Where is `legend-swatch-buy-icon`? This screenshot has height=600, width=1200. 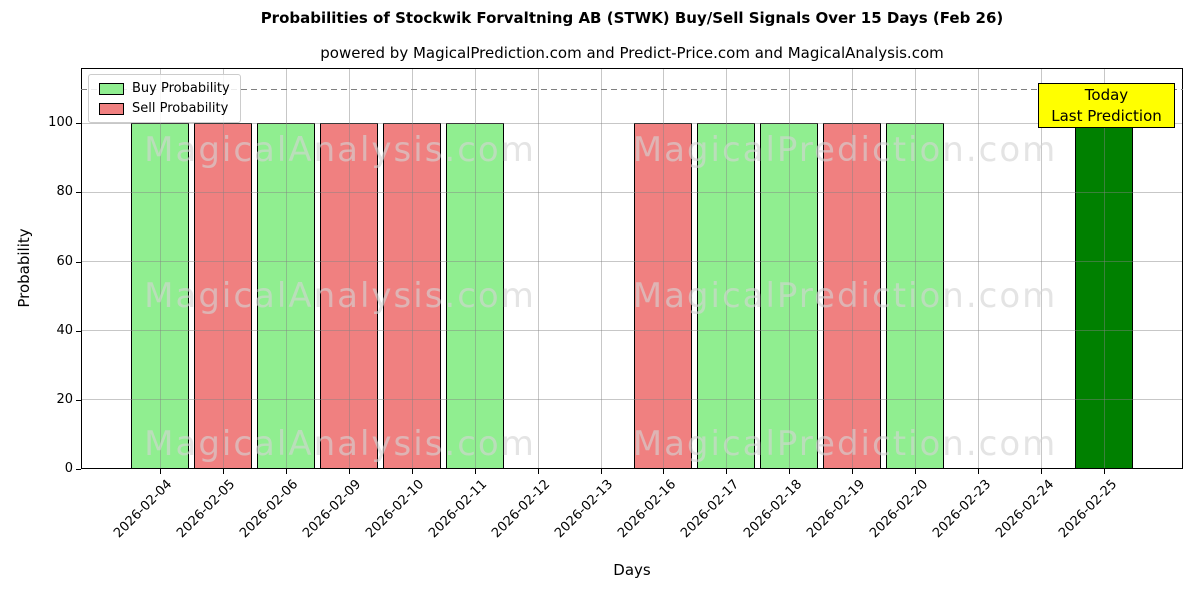 legend-swatch-buy-icon is located at coordinates (111, 88).